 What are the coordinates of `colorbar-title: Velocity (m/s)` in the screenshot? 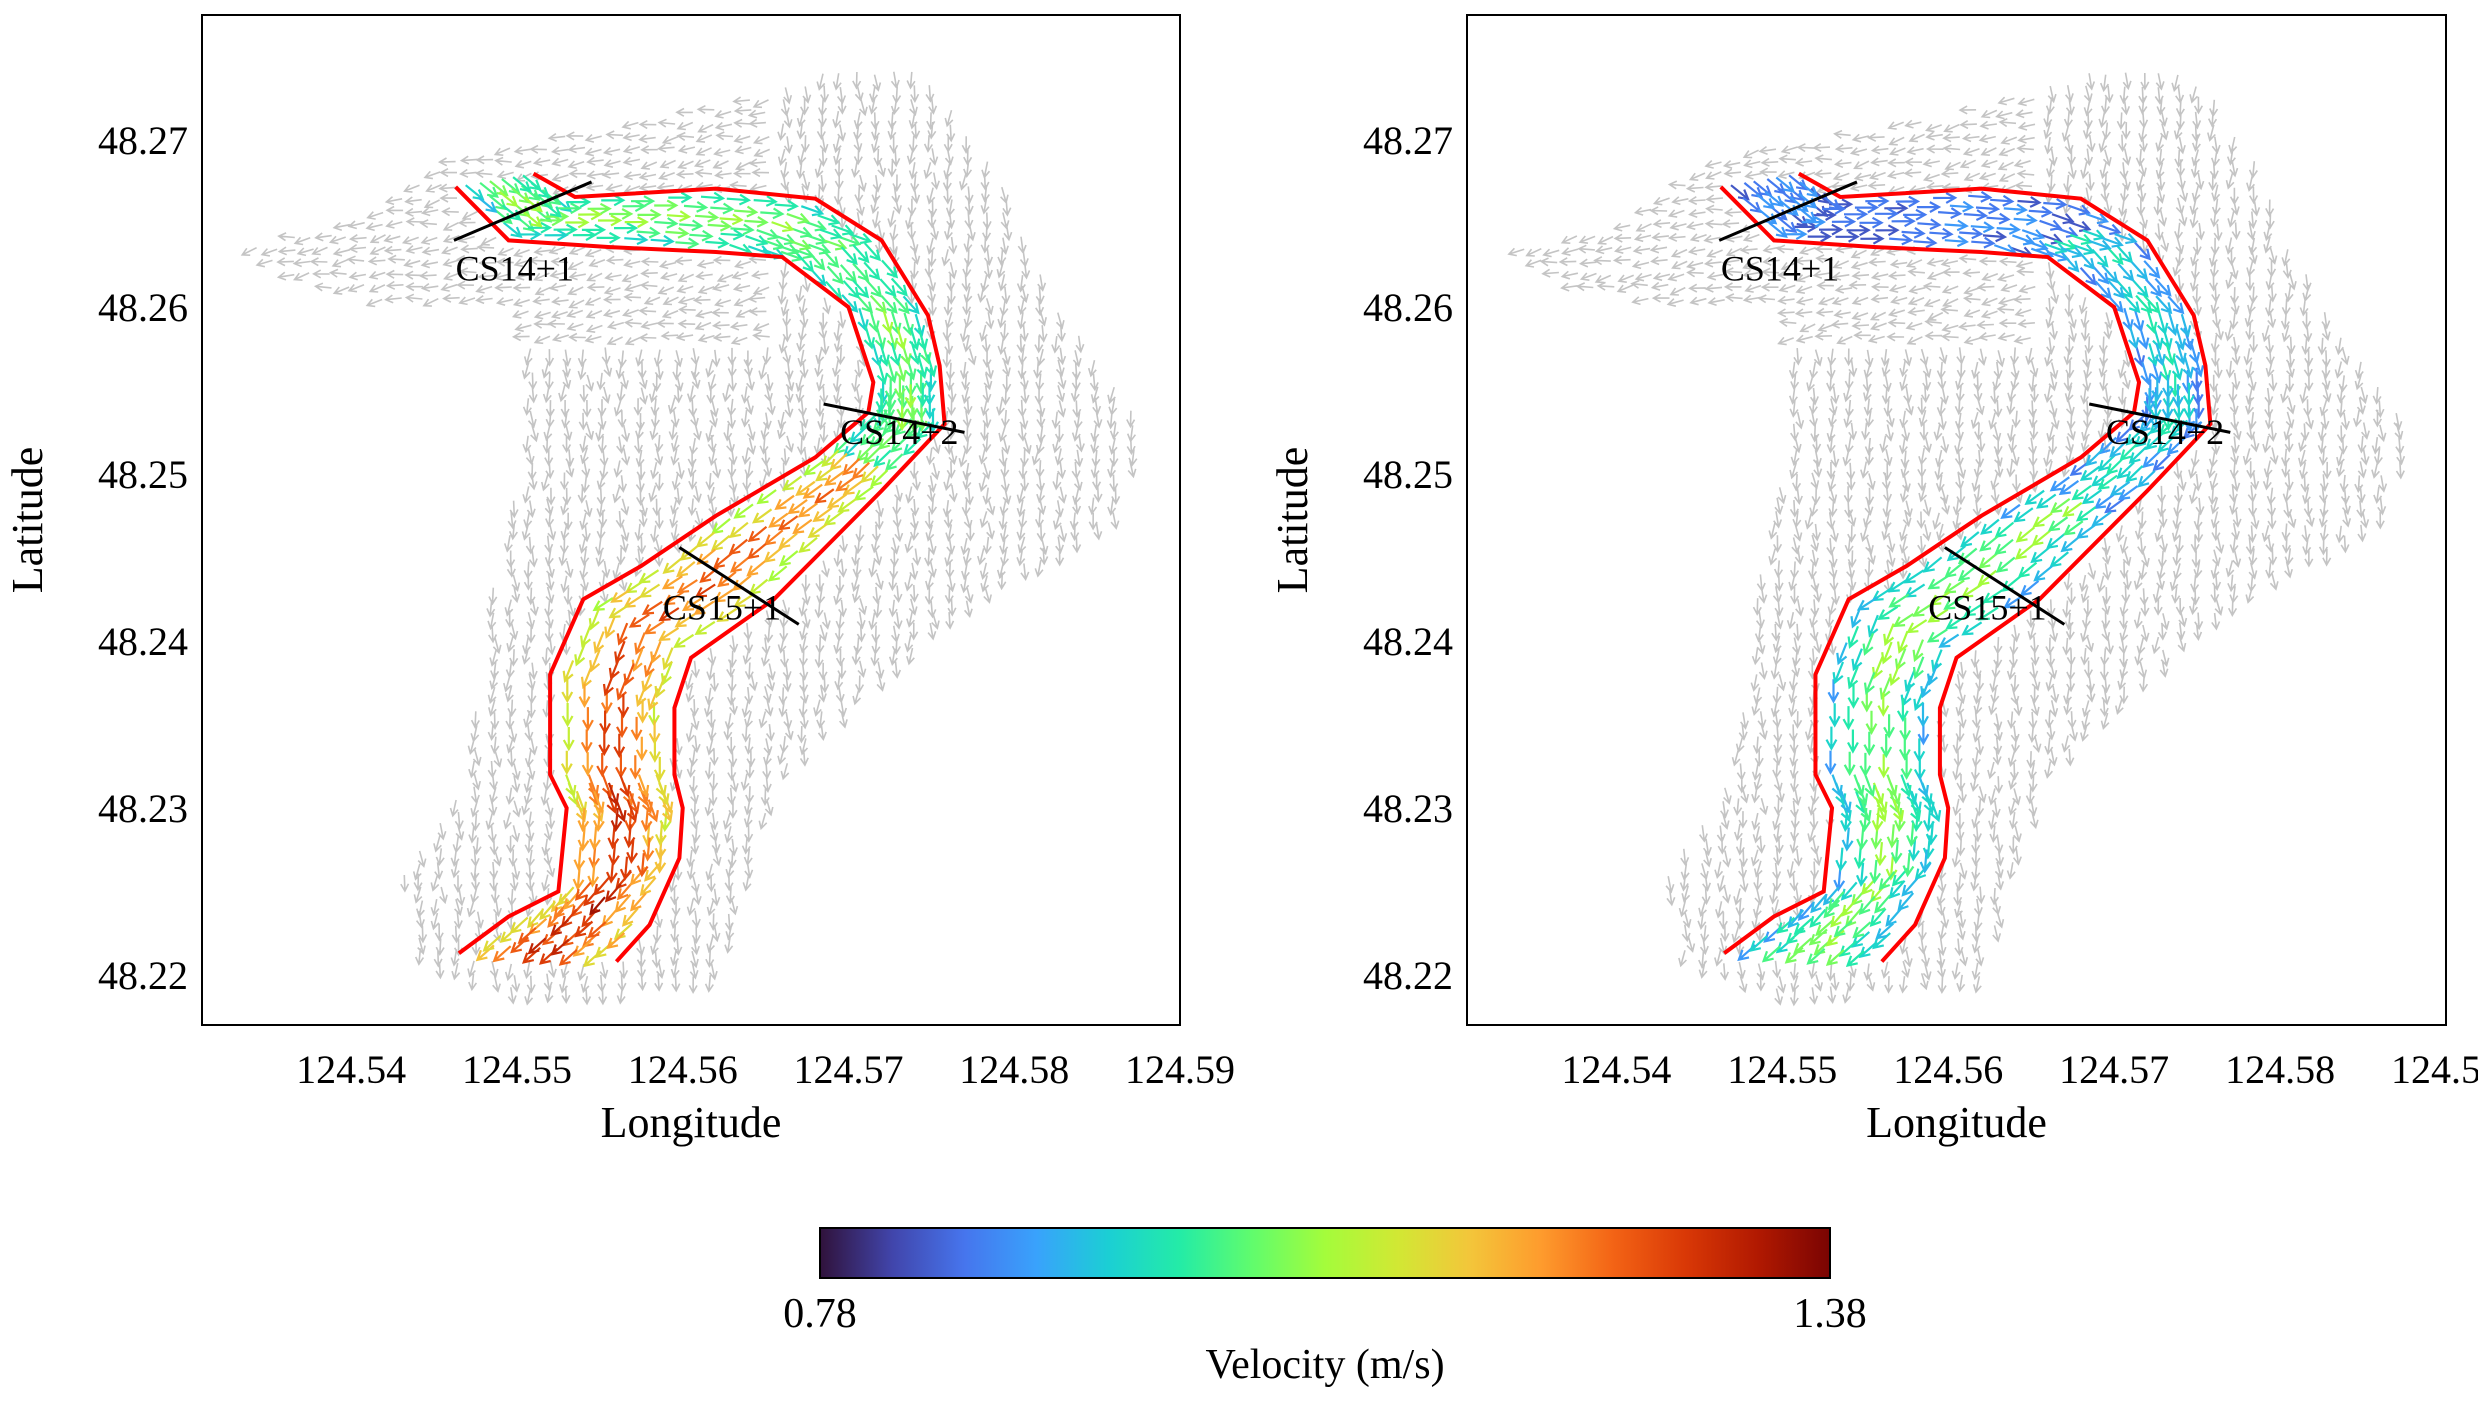 It's located at (1324, 1365).